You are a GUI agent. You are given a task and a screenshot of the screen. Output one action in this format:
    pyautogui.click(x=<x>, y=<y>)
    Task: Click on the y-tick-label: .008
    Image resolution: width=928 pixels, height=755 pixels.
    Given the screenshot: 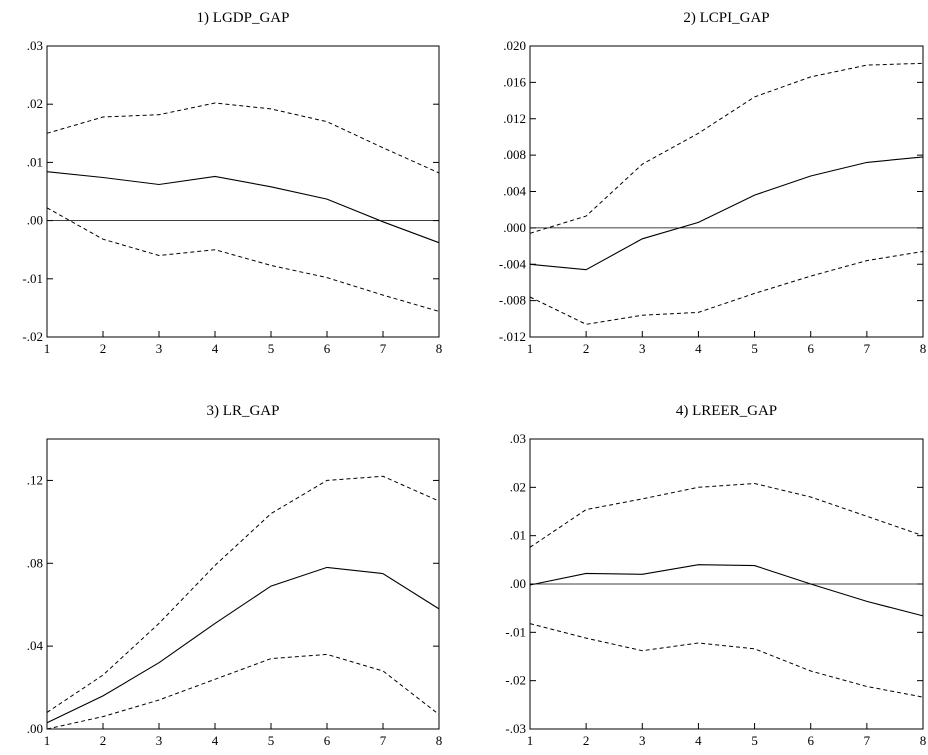 What is the action you would take?
    pyautogui.click(x=514, y=154)
    